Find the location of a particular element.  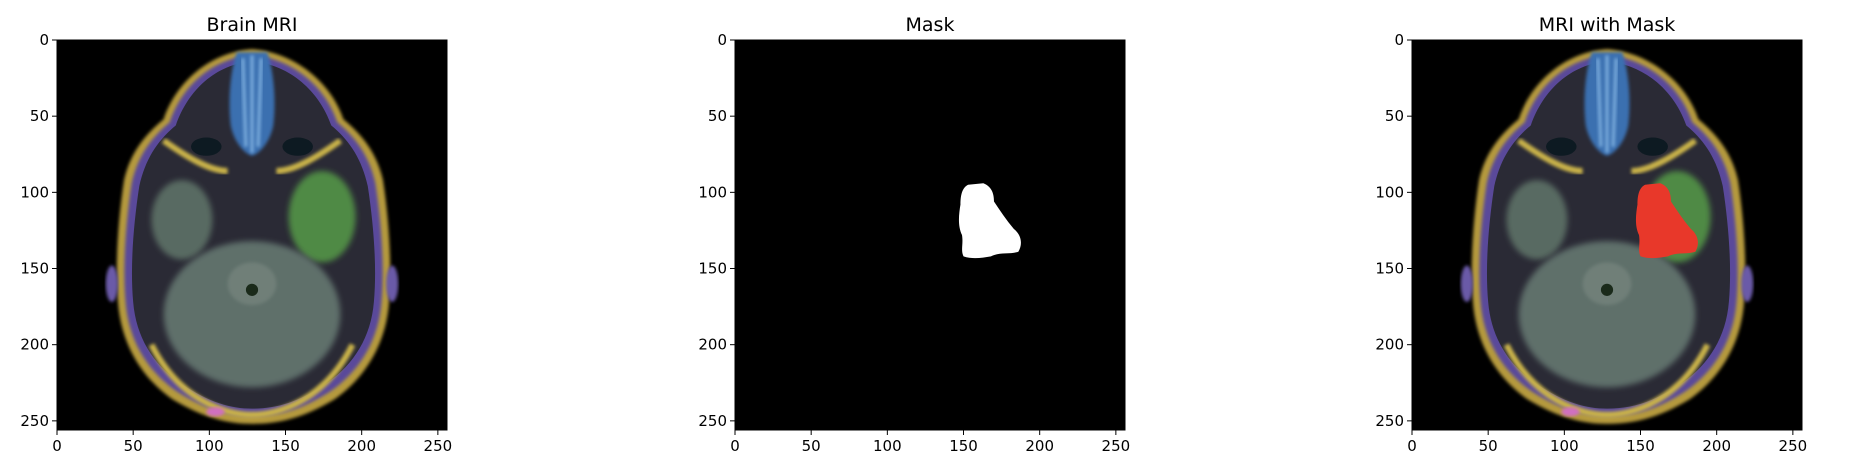

panel-title: MRI with Mask is located at coordinates (1607, 25).